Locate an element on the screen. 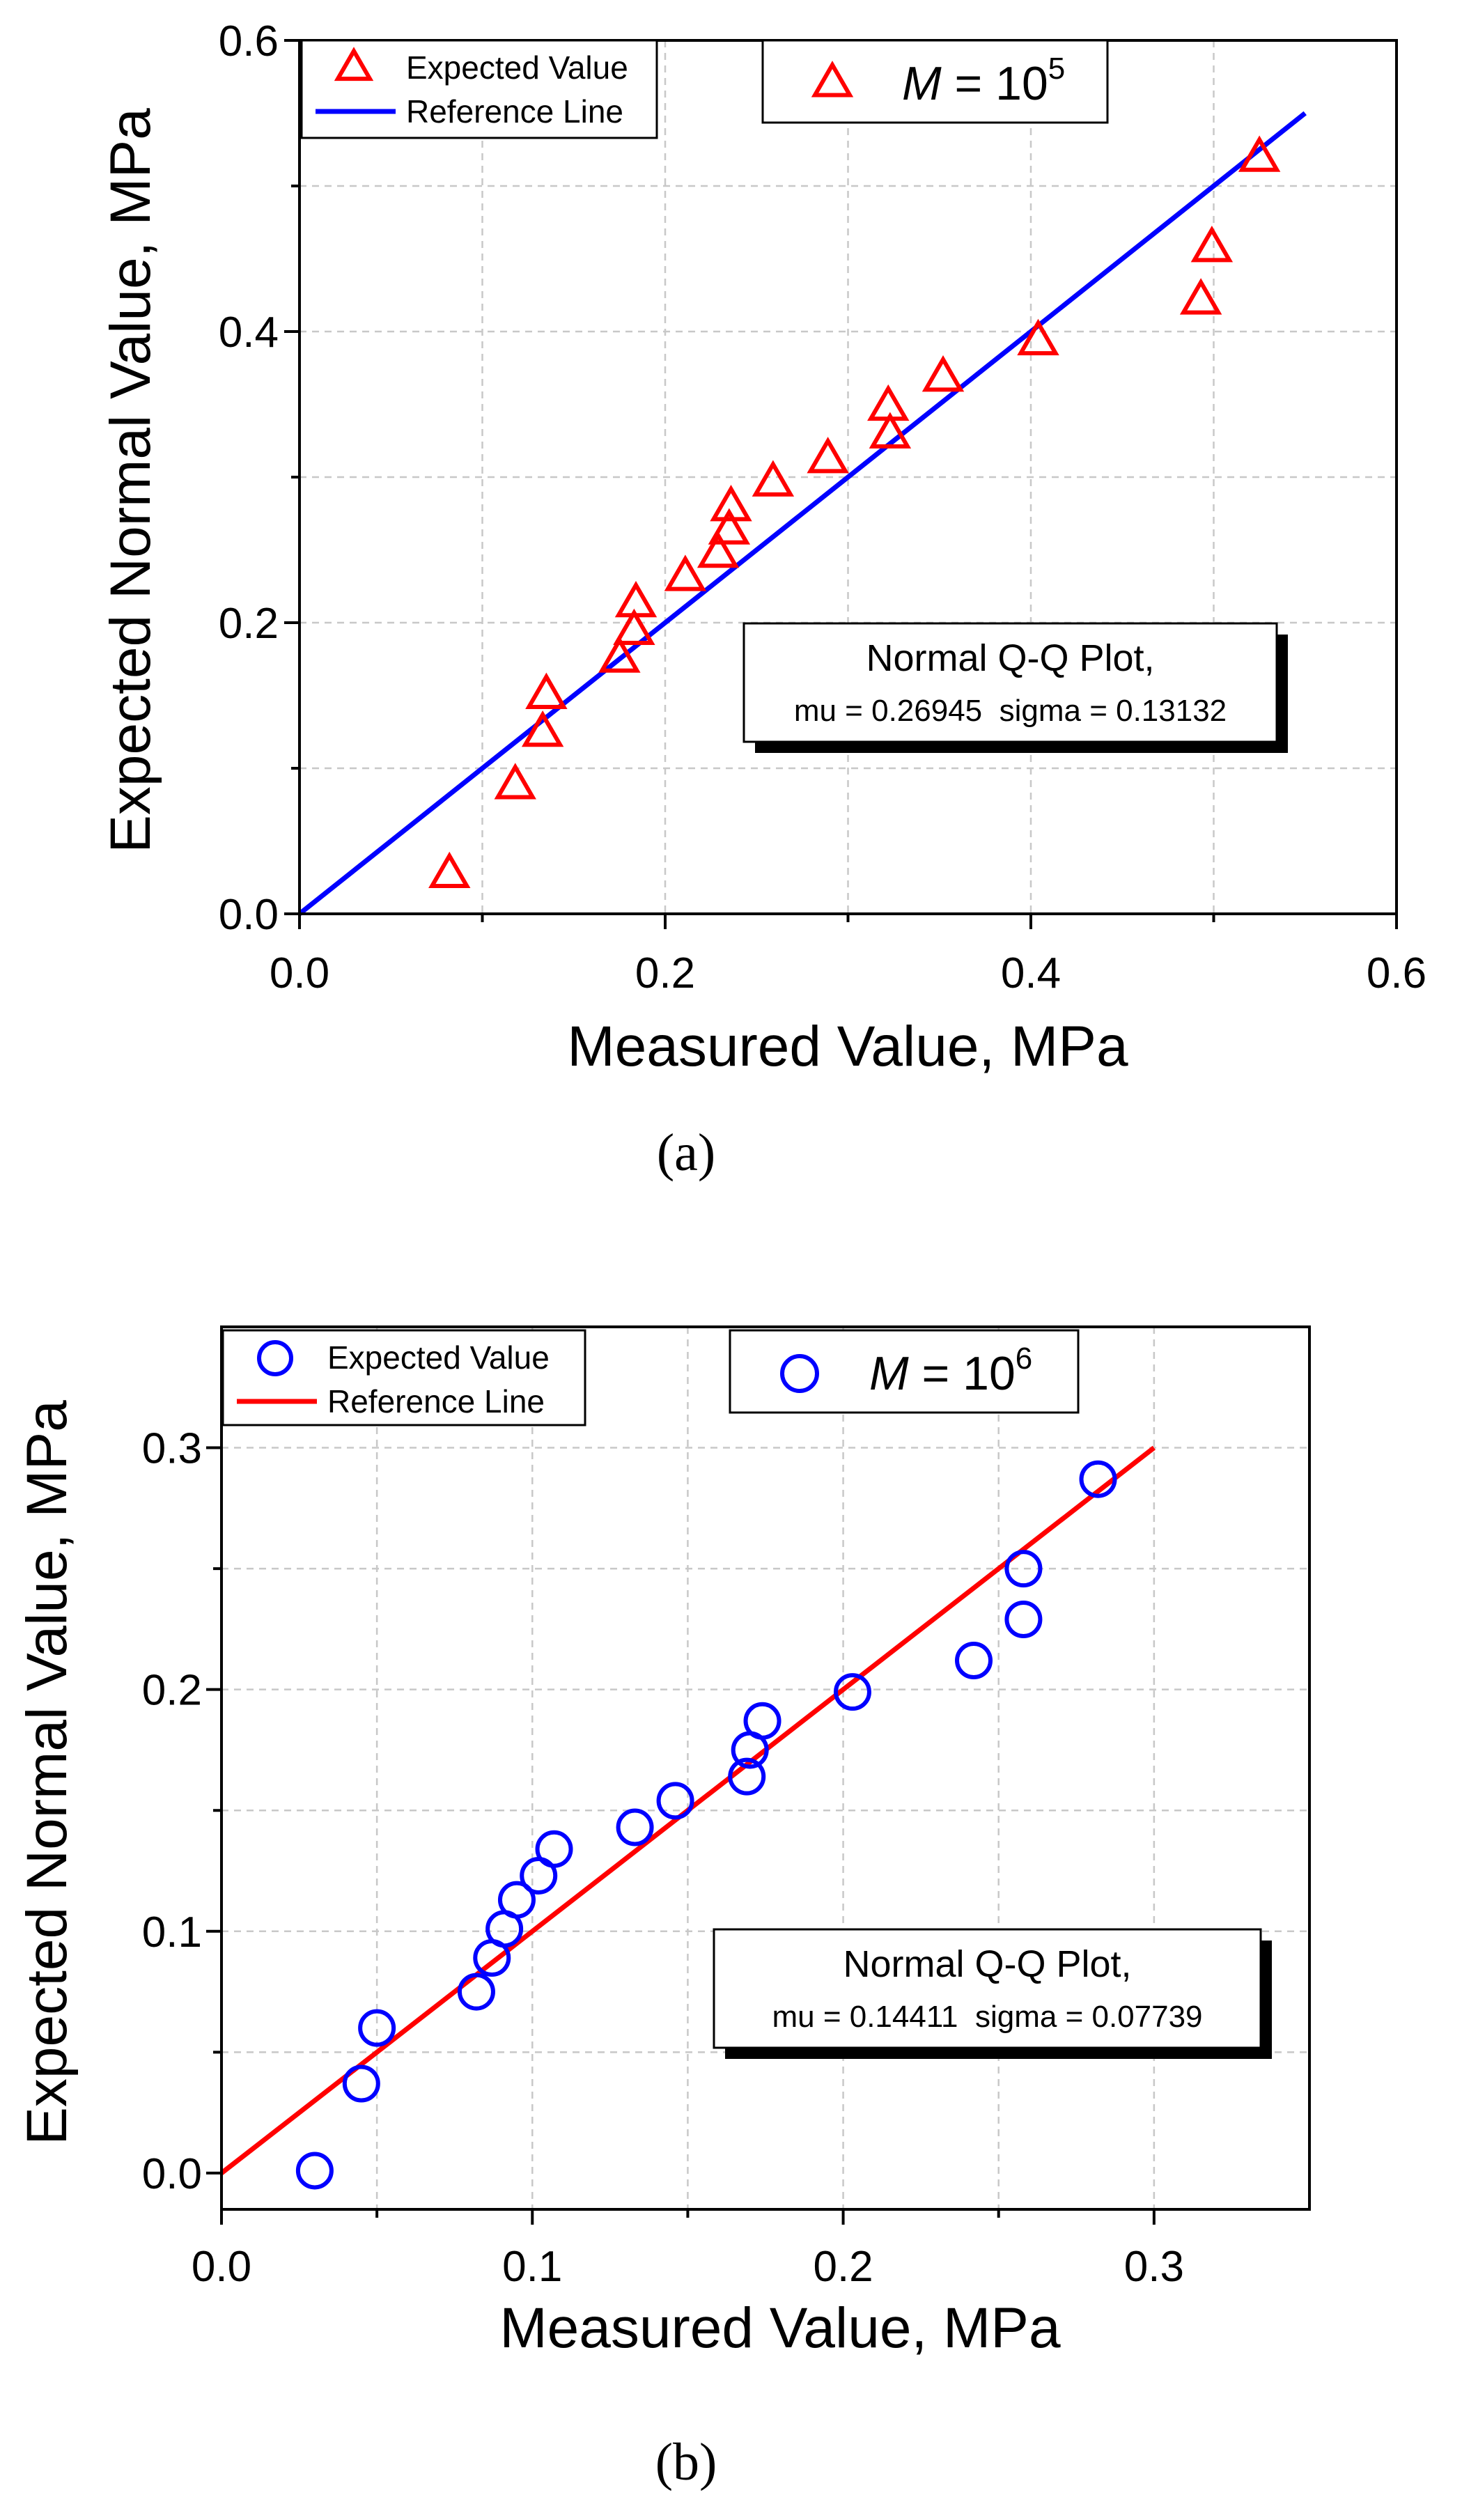 This screenshot has height=2520, width=1462. panel-a-y-tick-label-2: 0.4 is located at coordinates (249, 333).